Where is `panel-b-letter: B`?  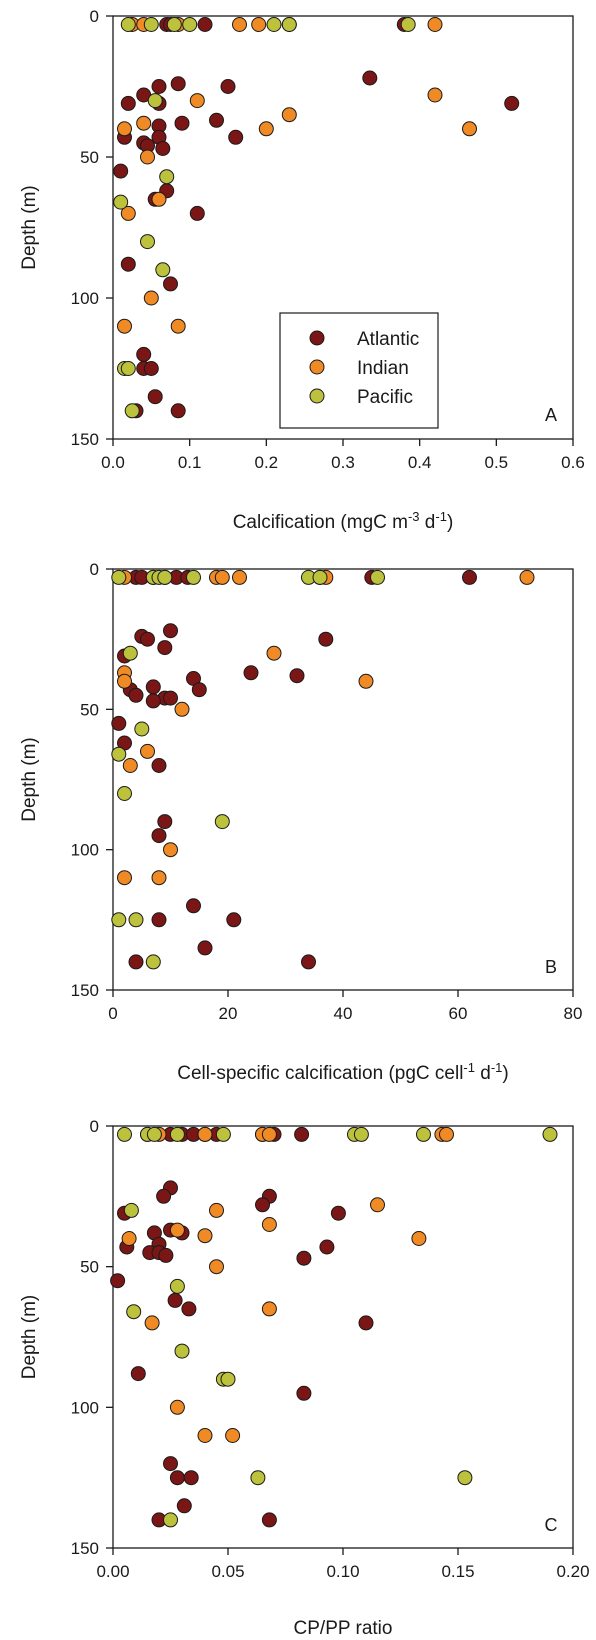 panel-b-letter: B is located at coordinates (551, 967).